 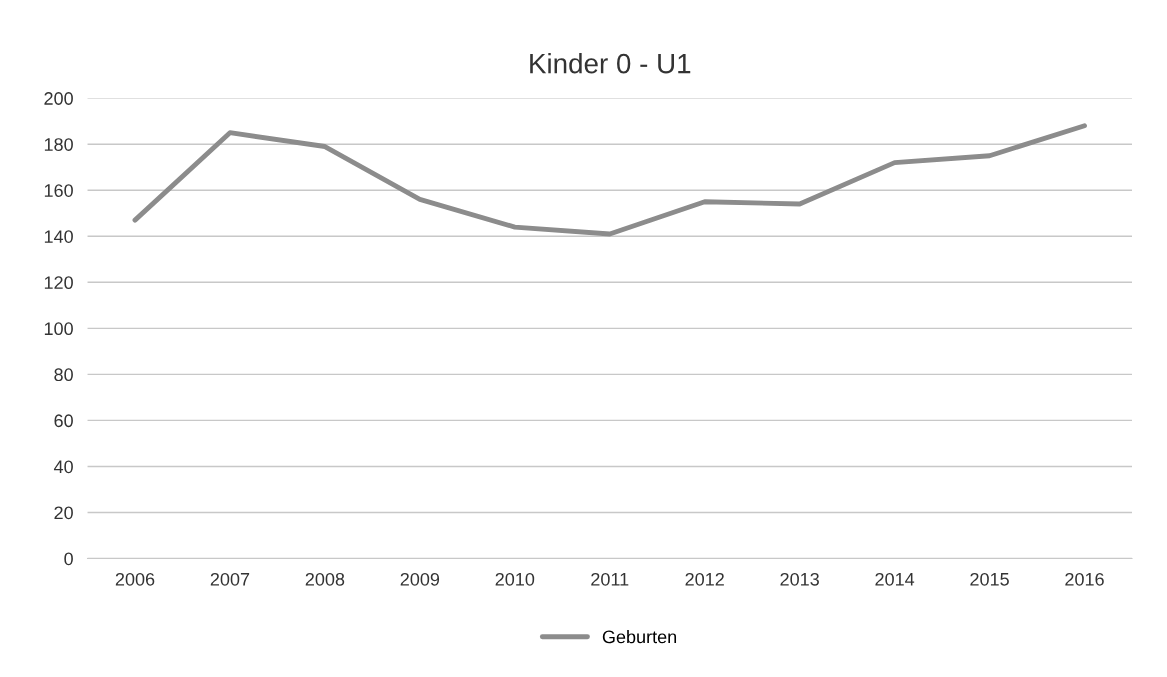 What do you see at coordinates (63, 375) in the screenshot?
I see `y-tick-label: 80` at bounding box center [63, 375].